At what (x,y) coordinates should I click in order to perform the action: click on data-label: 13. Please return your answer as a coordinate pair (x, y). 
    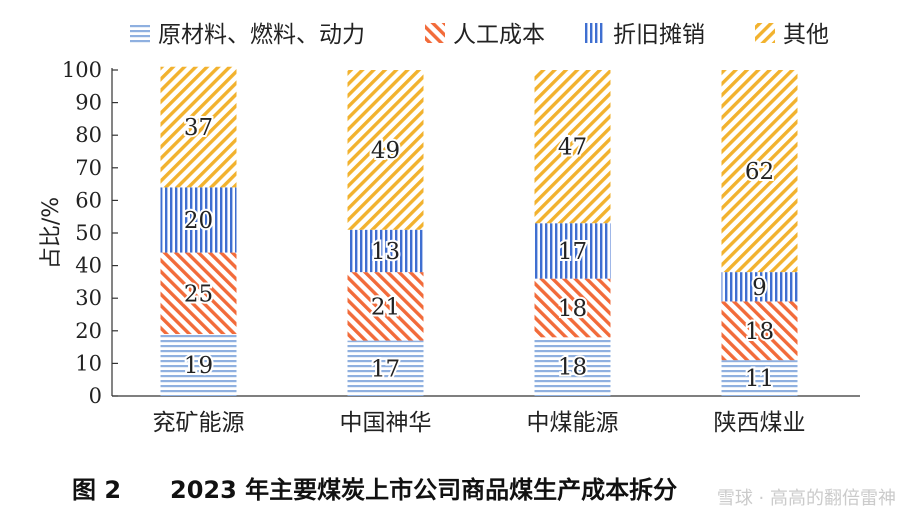
    Looking at the image, I should click on (385, 252).